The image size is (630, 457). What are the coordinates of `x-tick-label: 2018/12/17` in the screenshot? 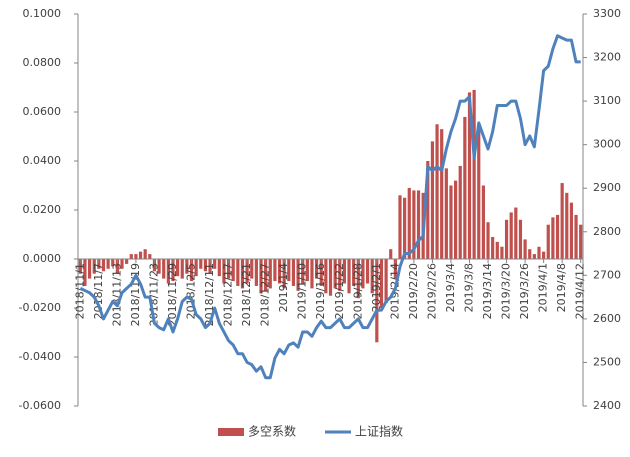 It's located at (228, 294).